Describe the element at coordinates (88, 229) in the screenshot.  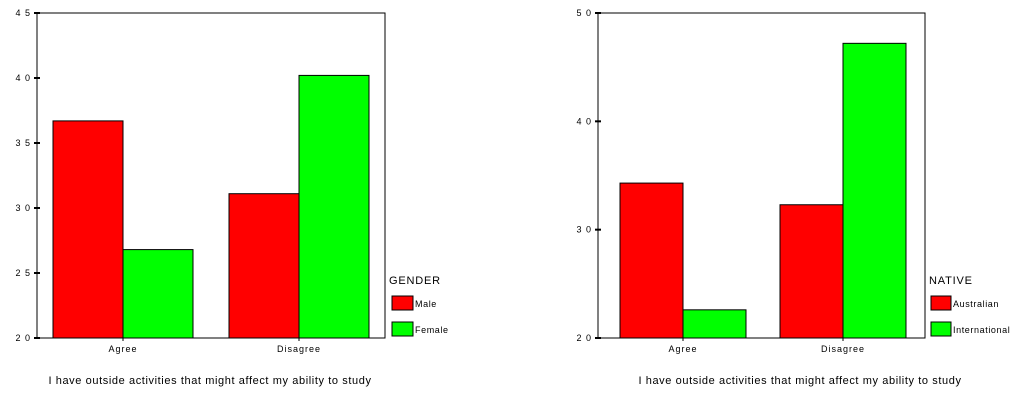
I see `bar-male-agree` at that location.